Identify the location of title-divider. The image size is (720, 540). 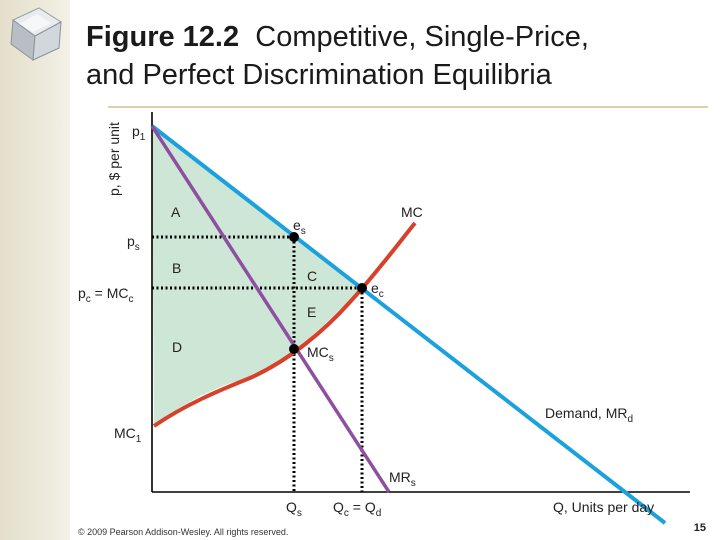
(408, 107).